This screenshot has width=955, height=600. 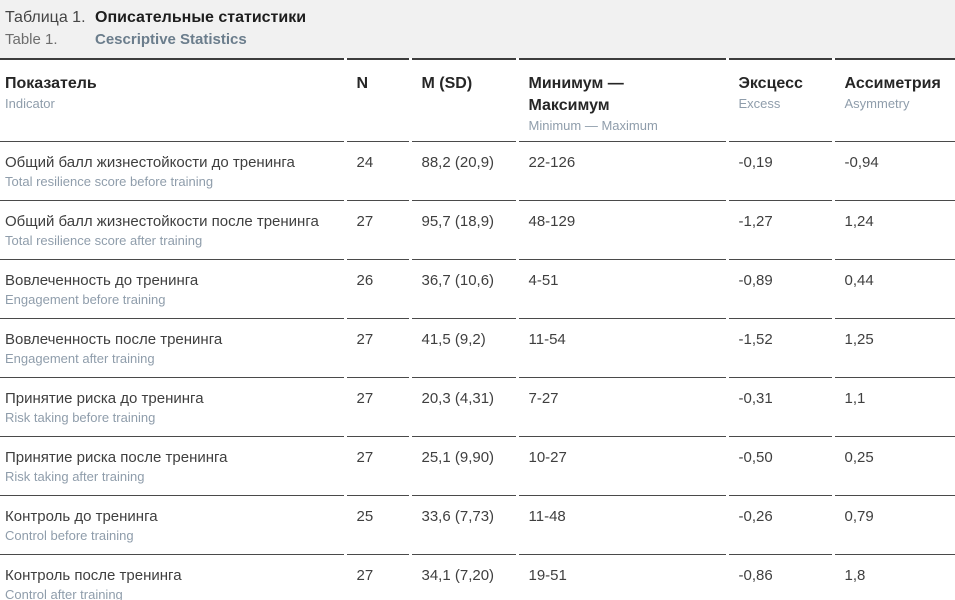 I want to click on column-header-label: Минимум — Максимум, so click(x=576, y=94).